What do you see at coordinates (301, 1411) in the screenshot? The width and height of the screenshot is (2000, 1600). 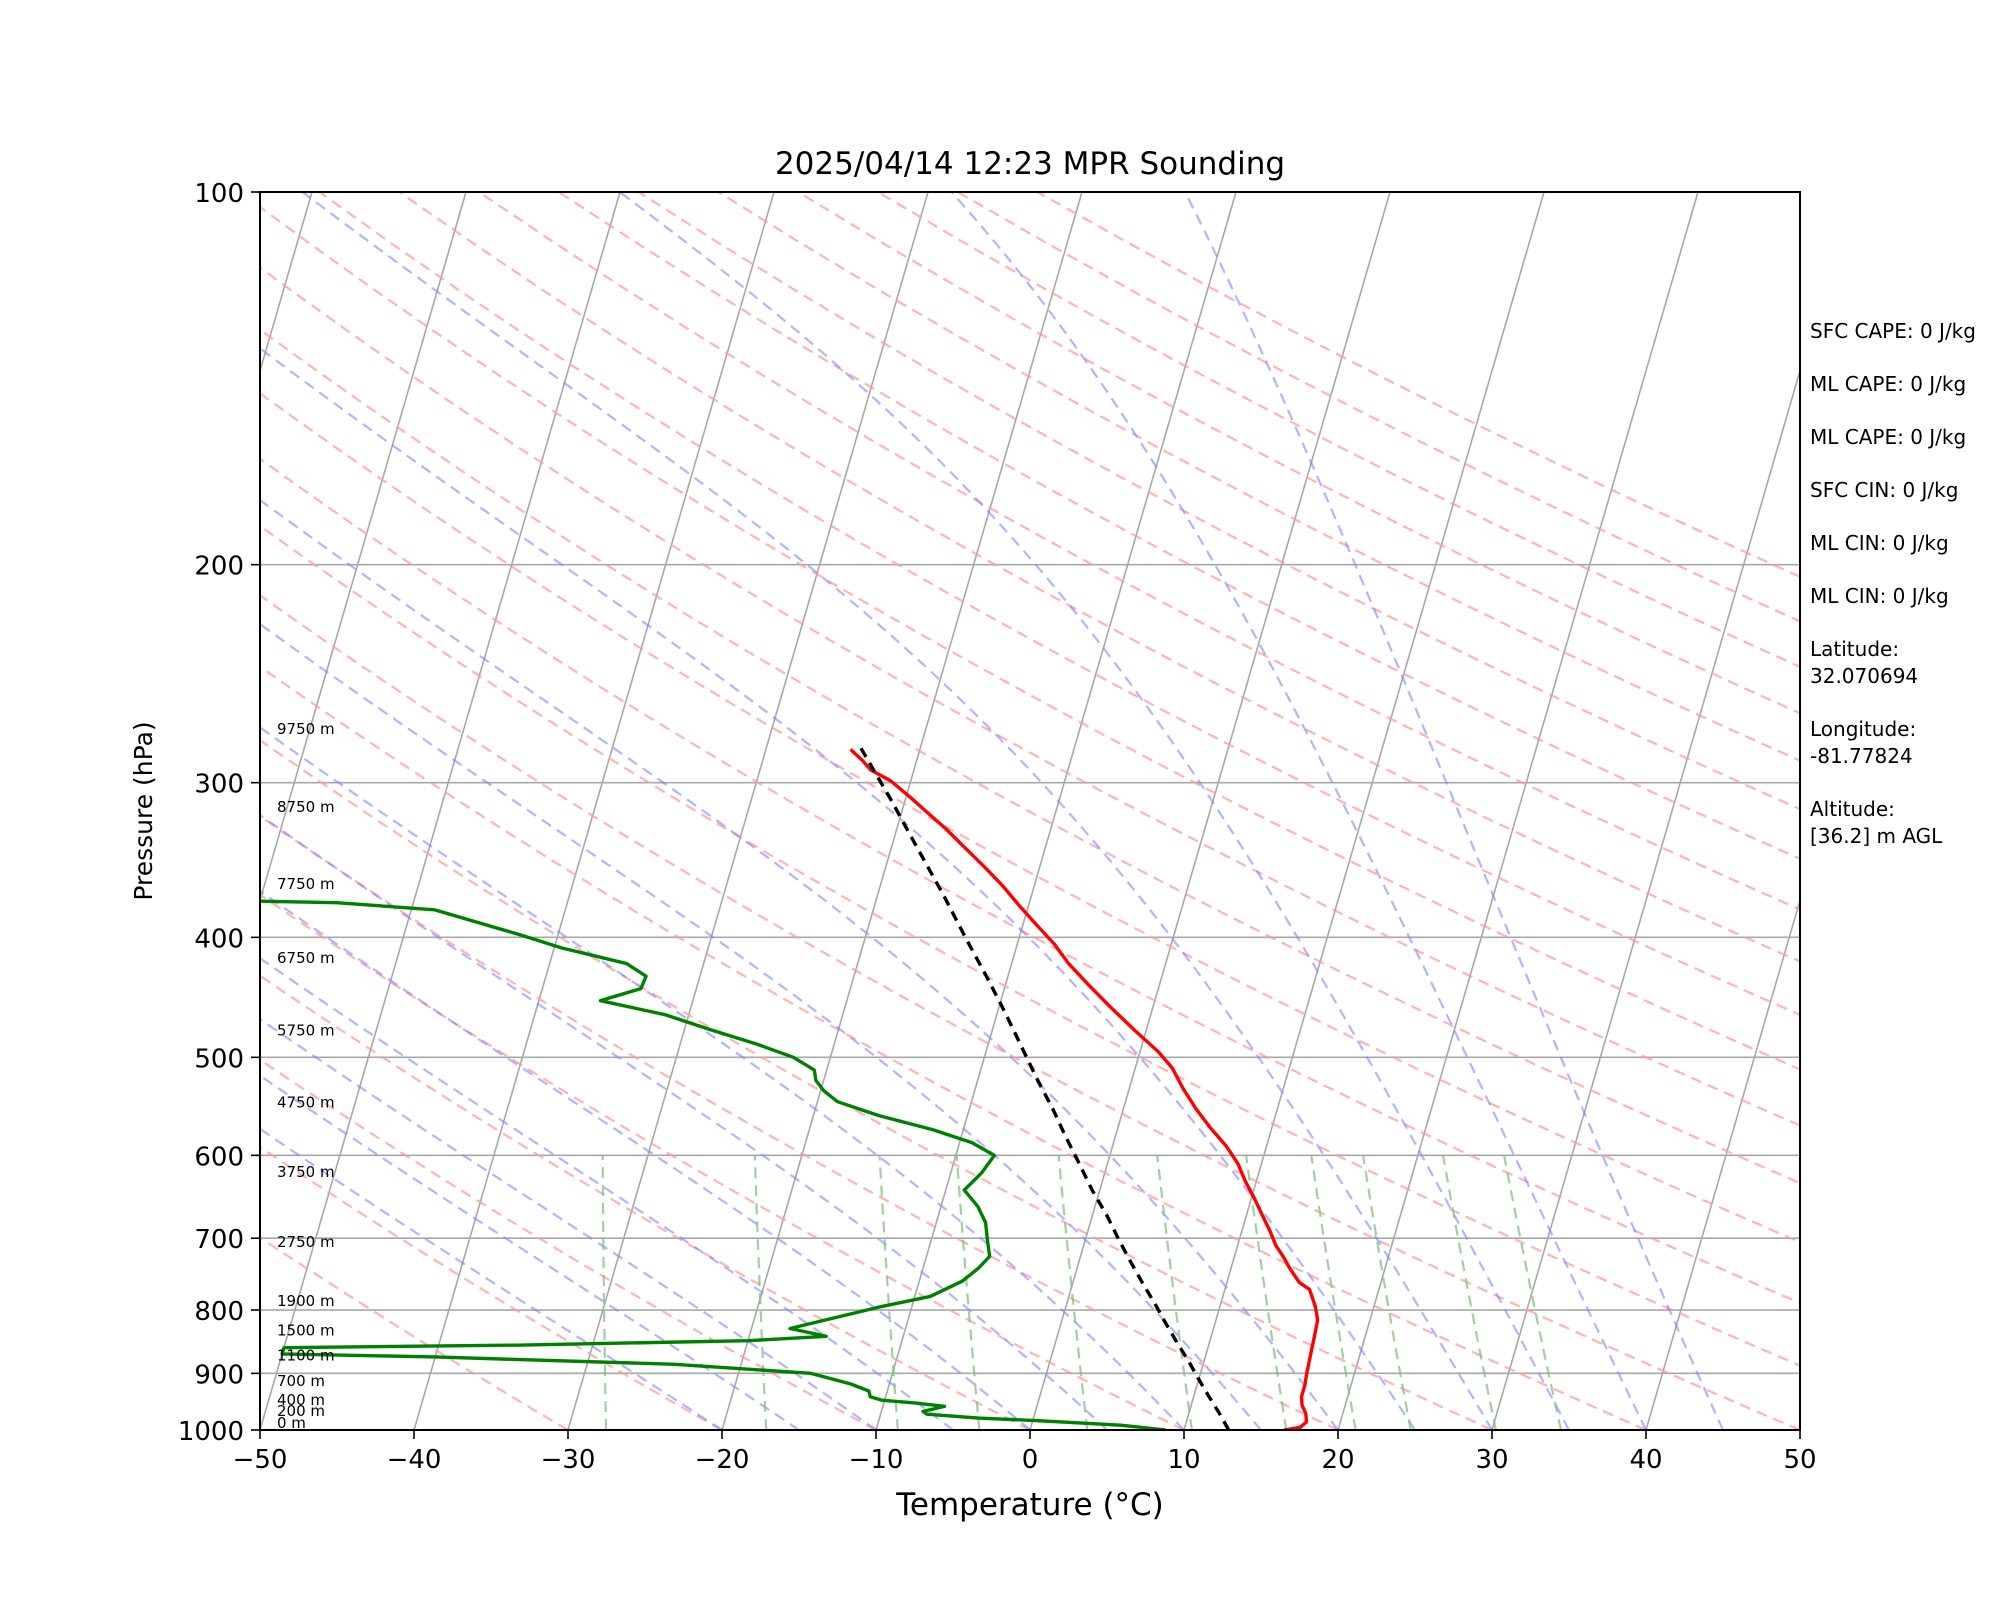 I see `height-label: 200 m` at bounding box center [301, 1411].